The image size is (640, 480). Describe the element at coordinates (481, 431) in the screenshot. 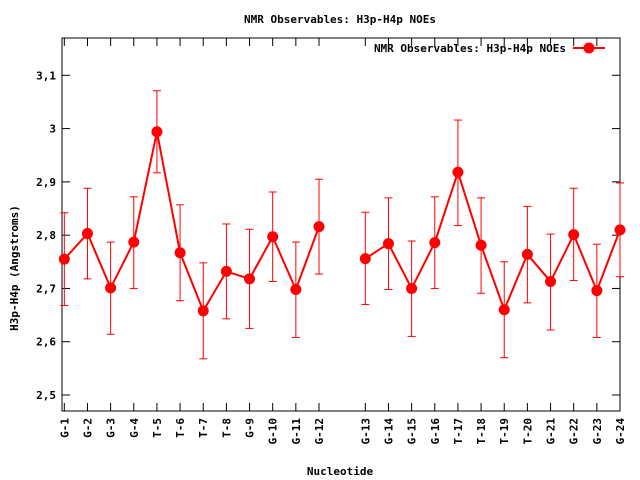

I see `x-tick-label: T-18` at that location.